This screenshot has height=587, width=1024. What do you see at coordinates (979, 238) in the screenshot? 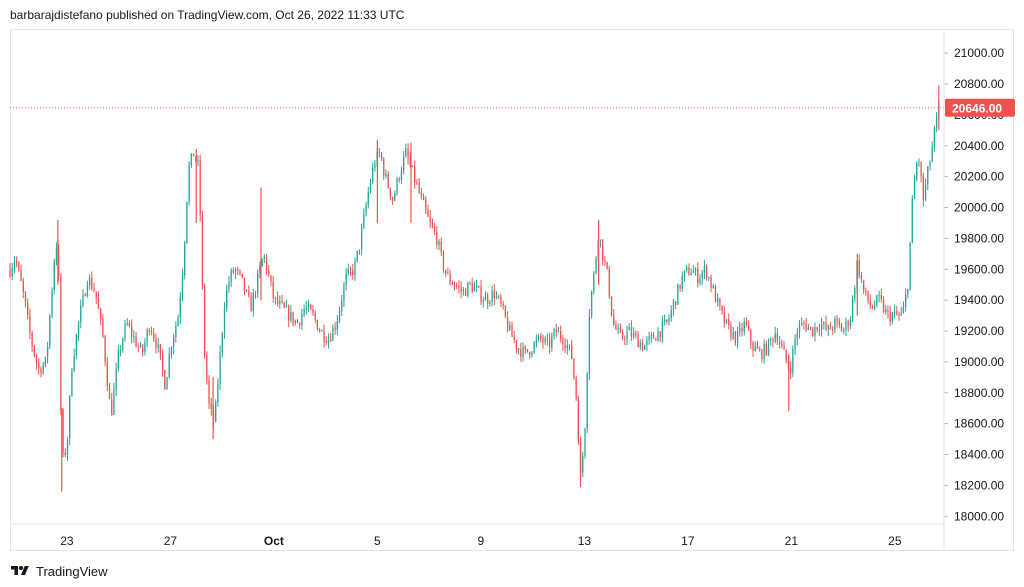
I see `price-tick-label: 19800.00` at bounding box center [979, 238].